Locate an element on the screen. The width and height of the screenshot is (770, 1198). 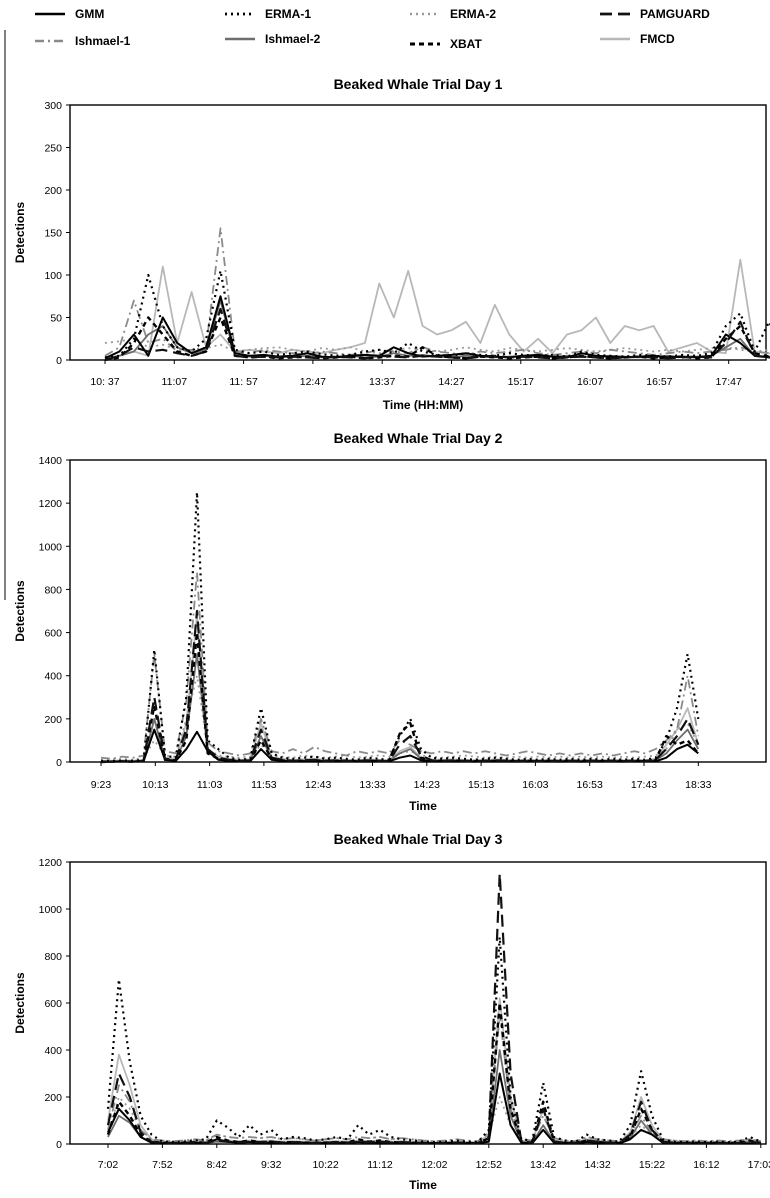
y-axis: 0 50 100 150 200 250 300 is located at coordinates (57, 233).